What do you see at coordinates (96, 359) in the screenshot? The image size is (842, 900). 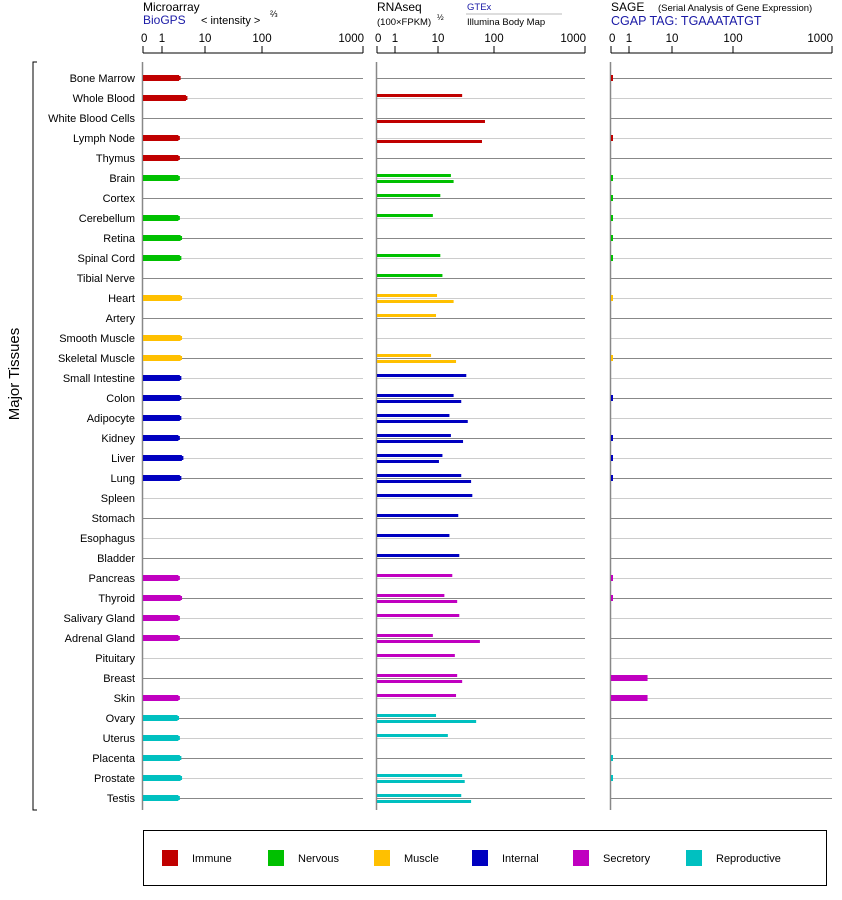 I see `tissue-label: Skeletal Muscle` at bounding box center [96, 359].